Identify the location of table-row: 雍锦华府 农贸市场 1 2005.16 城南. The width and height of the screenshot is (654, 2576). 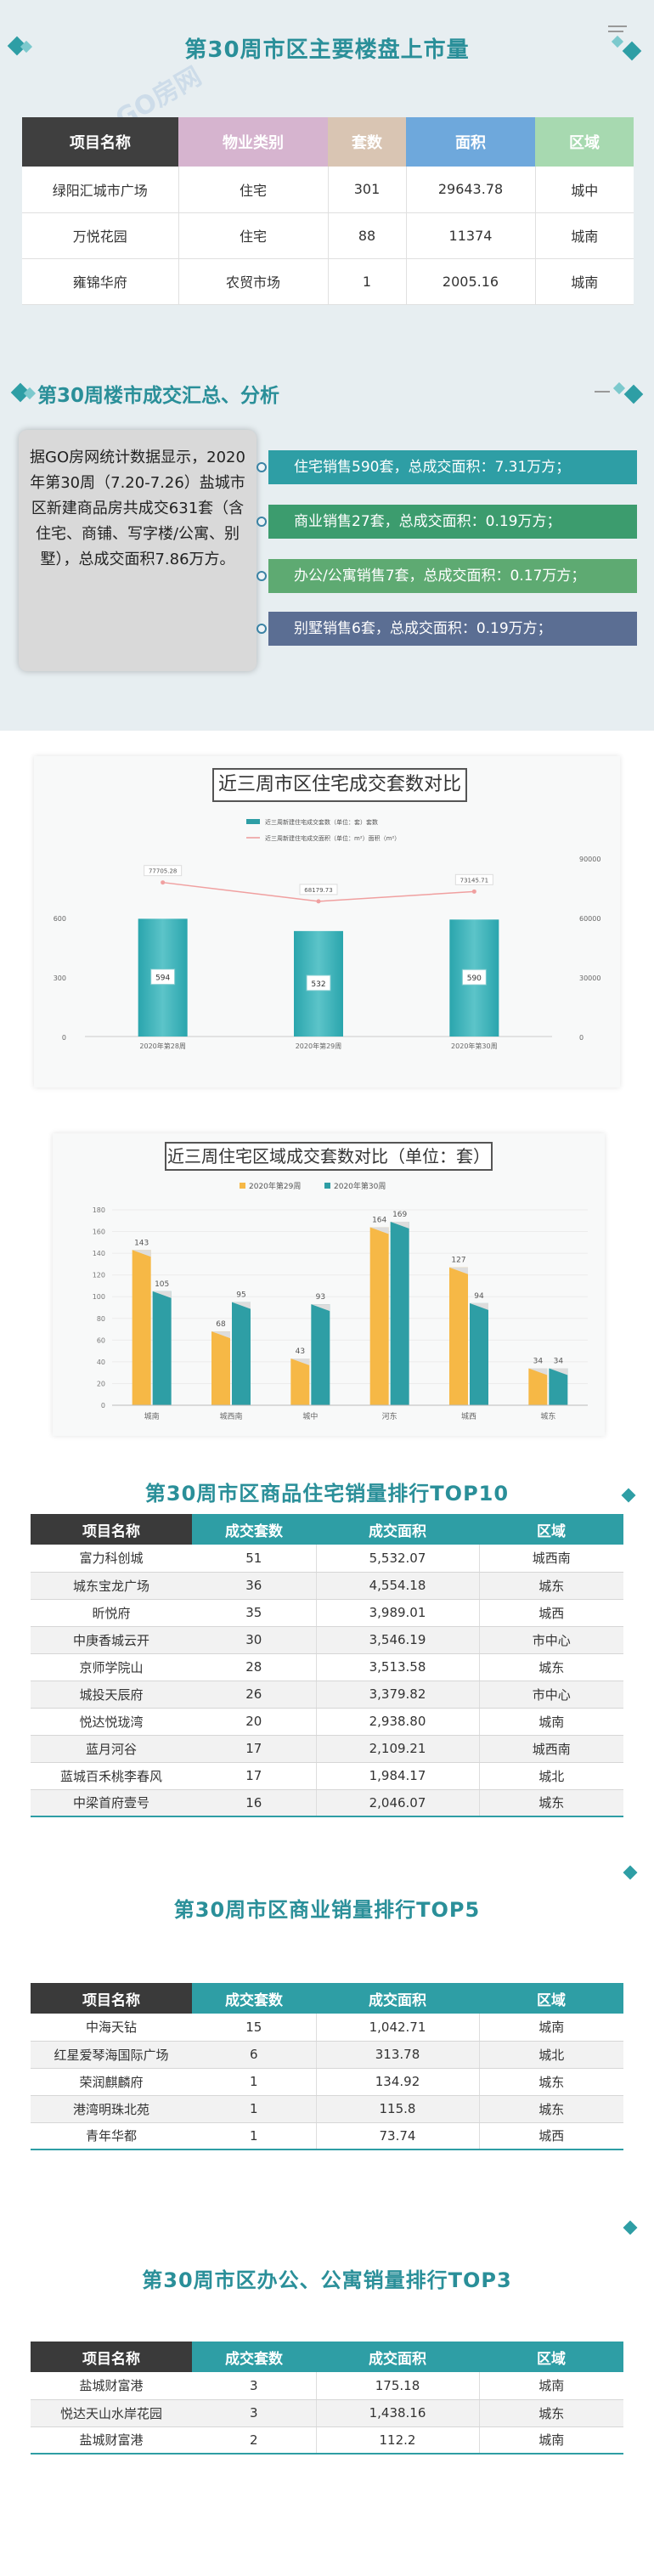
(328, 281).